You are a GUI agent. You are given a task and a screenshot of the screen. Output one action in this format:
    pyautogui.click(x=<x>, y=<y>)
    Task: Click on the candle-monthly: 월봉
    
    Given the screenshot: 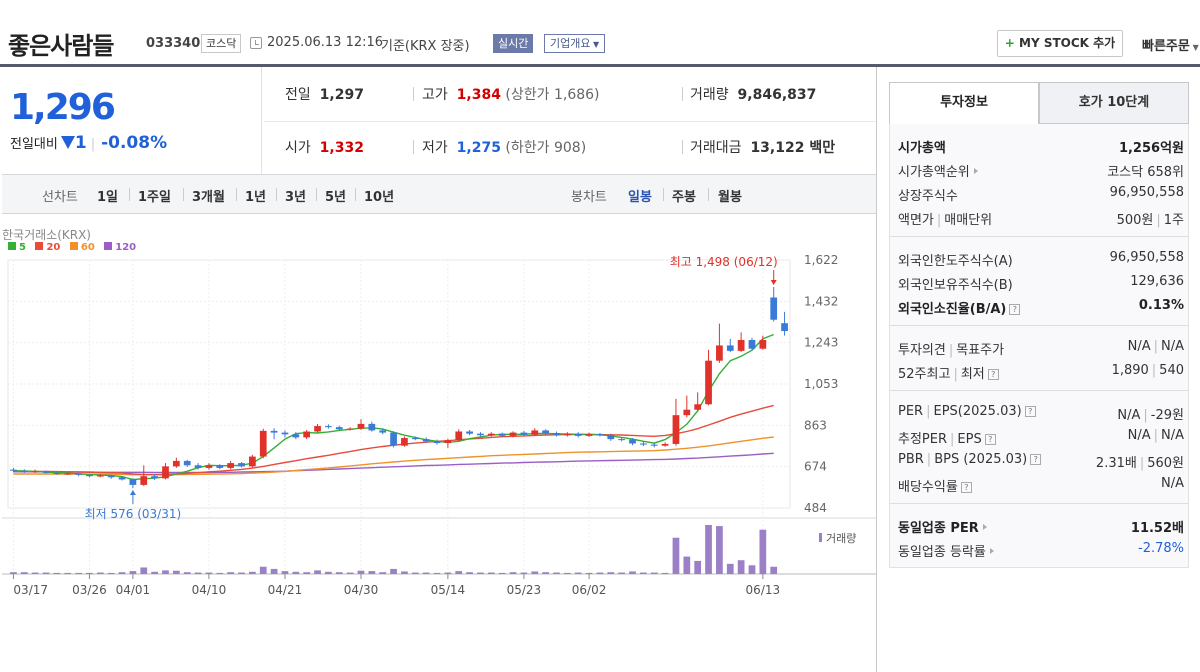 What is the action you would take?
    pyautogui.click(x=730, y=197)
    